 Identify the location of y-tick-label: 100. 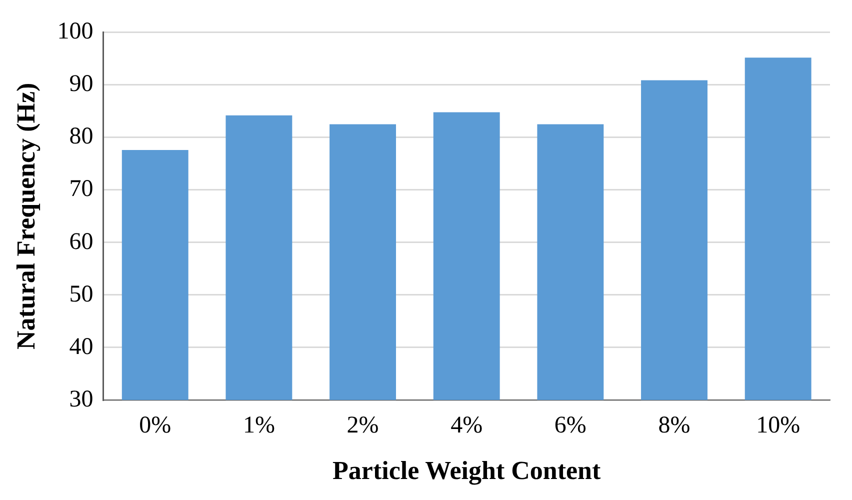
(75, 31).